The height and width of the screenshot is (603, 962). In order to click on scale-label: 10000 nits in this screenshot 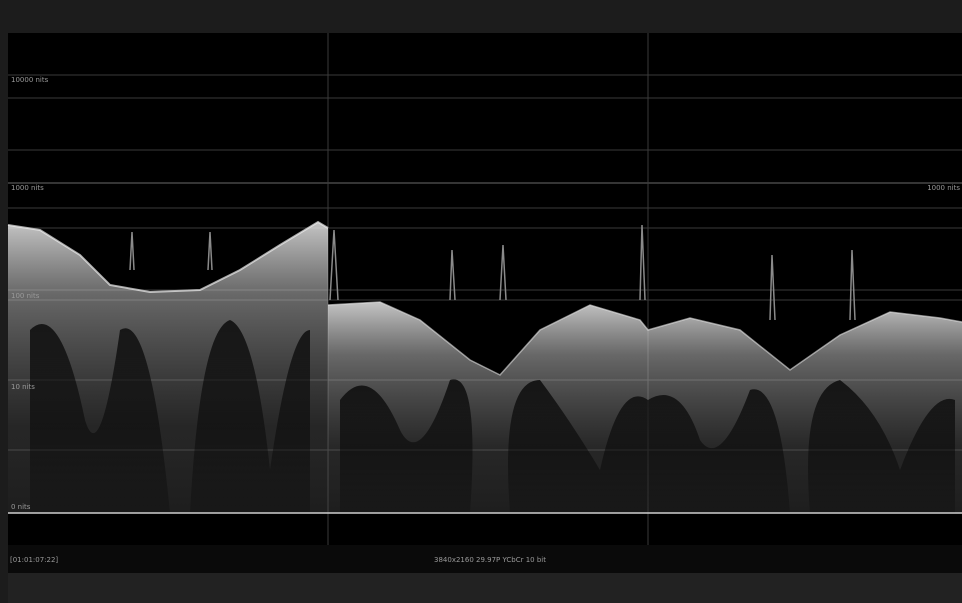, I will do `click(30, 80)`.